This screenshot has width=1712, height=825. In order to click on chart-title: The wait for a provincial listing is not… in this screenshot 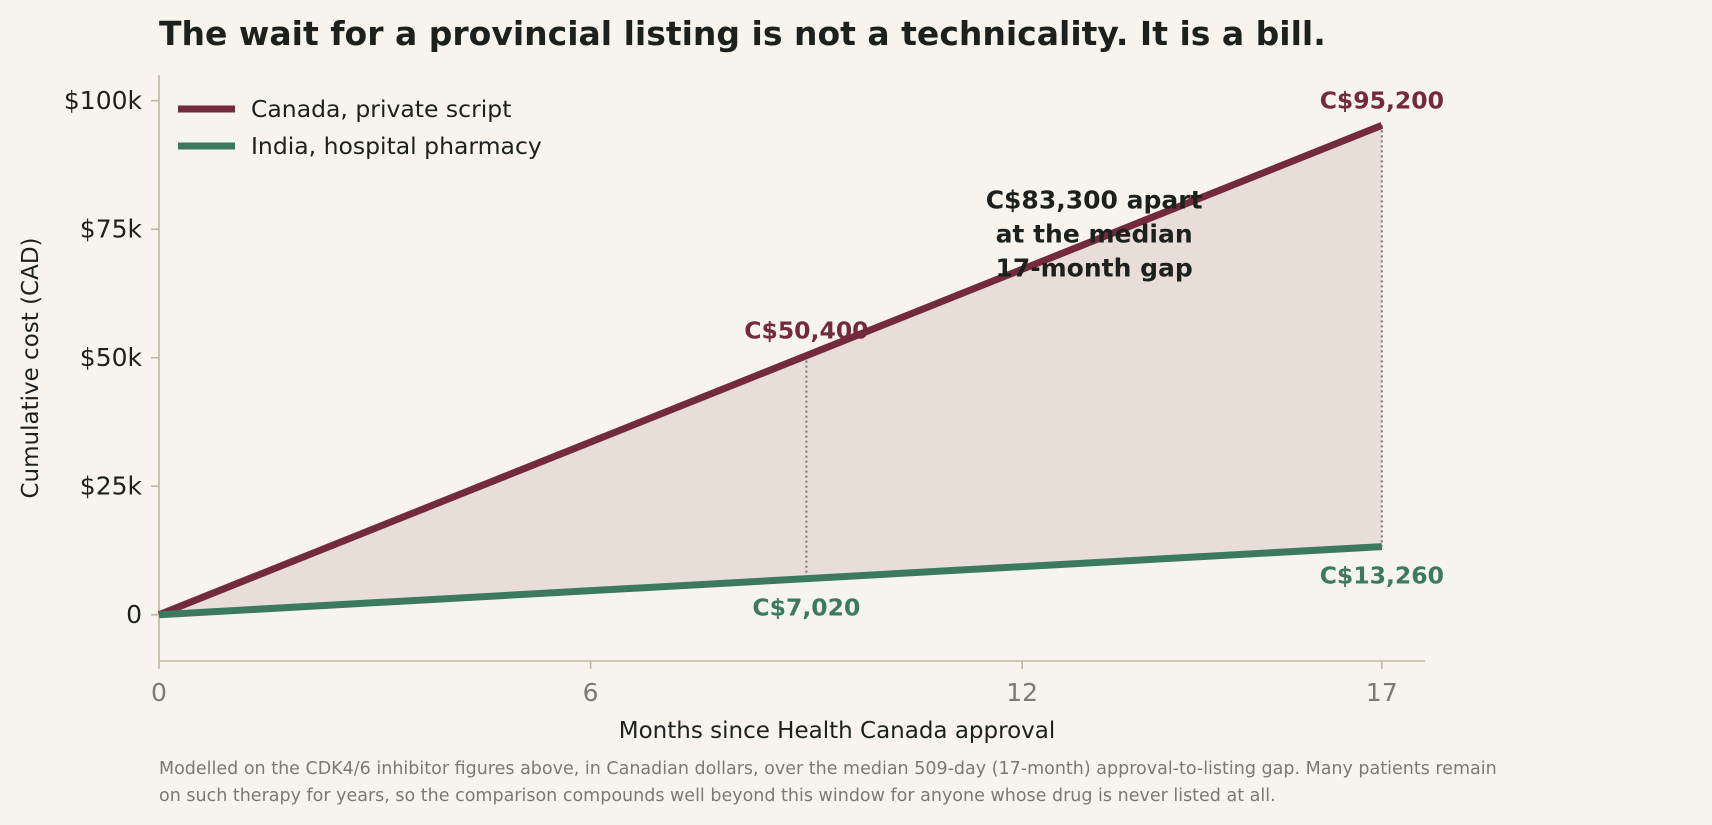, I will do `click(742, 33)`.